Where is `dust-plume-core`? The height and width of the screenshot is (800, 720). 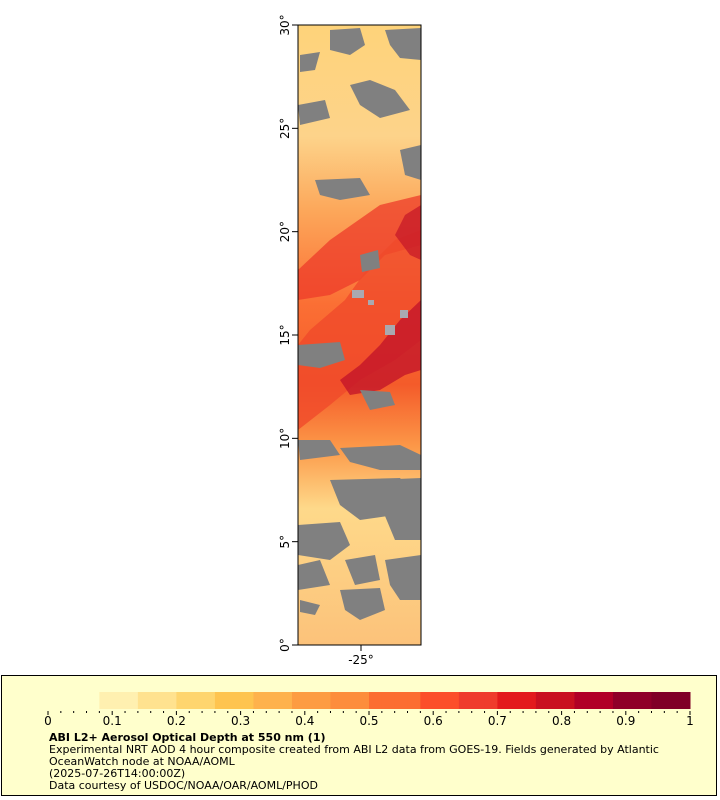 dust-plume-core is located at coordinates (359, 330).